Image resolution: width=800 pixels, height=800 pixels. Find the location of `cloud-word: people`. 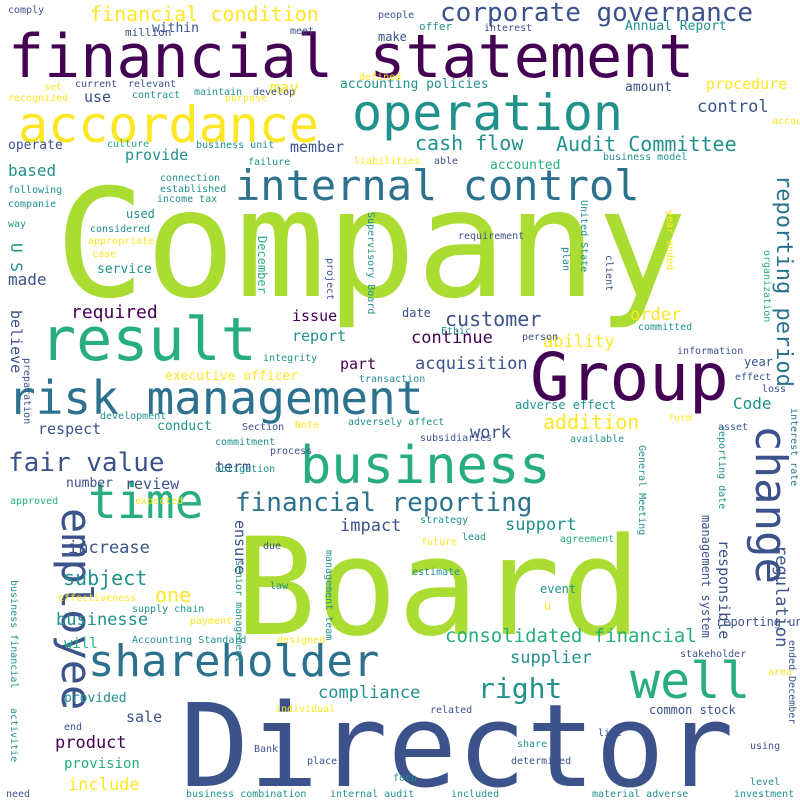

cloud-word: people is located at coordinates (396, 15).